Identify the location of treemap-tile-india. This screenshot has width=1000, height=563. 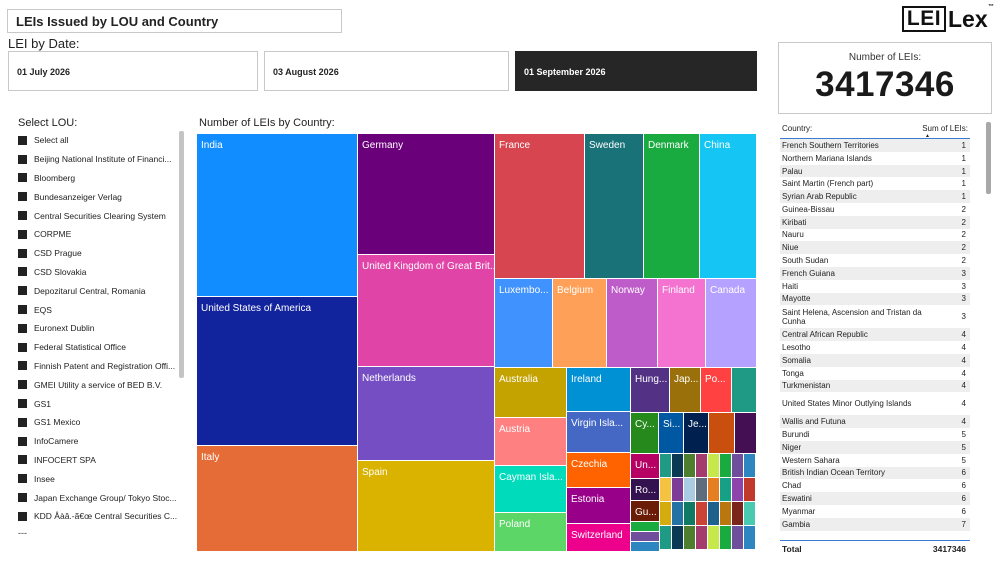
(277, 215).